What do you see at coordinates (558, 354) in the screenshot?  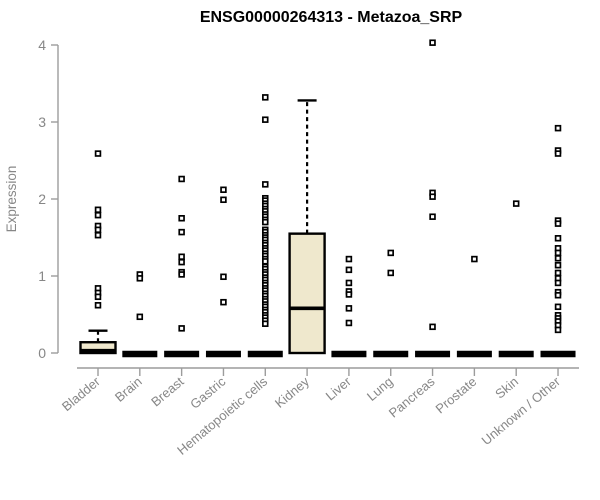 I see `boxplot-unknown-other-collapsed` at bounding box center [558, 354].